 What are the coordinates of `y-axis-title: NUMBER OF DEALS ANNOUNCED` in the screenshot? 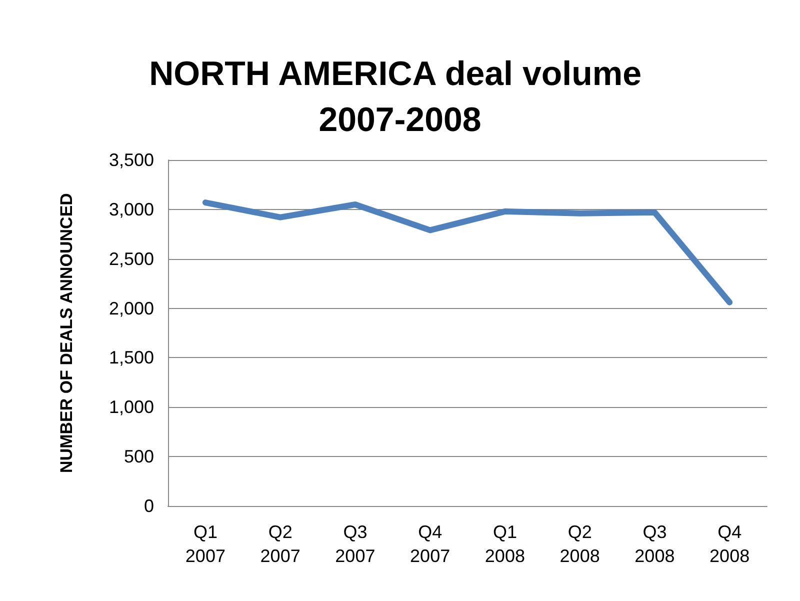 It's located at (66, 333).